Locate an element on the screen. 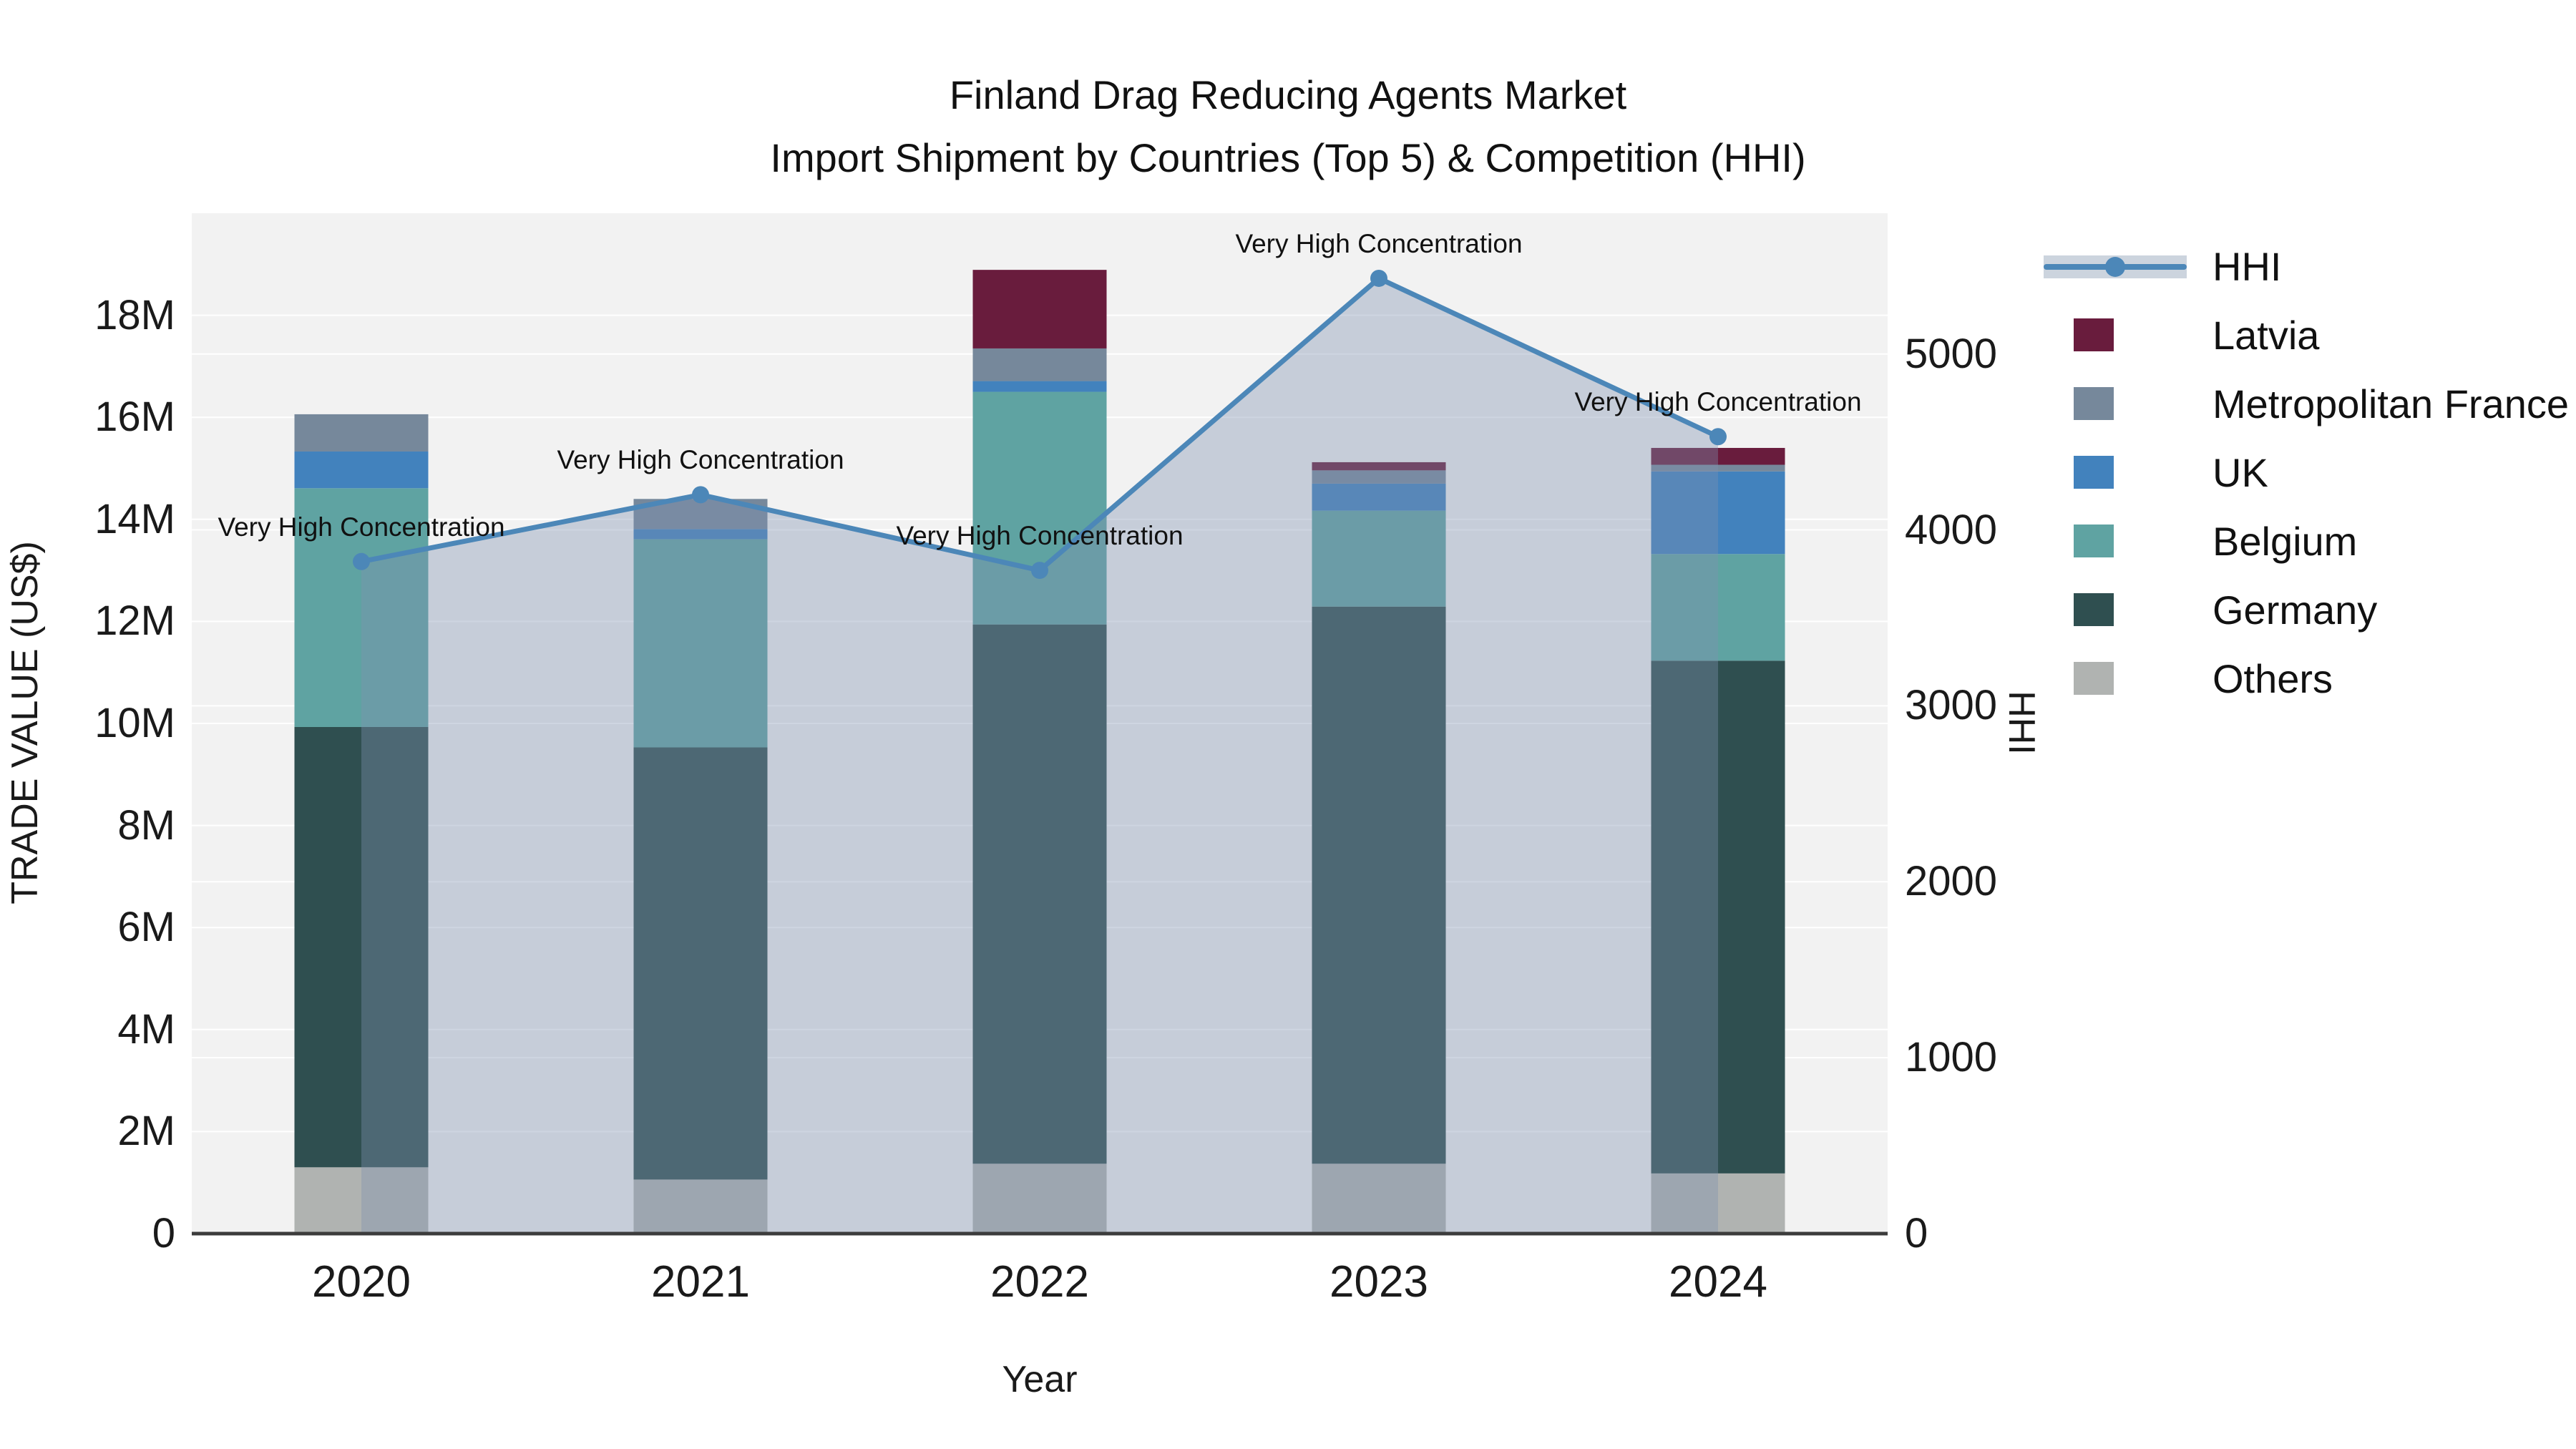  x-axis-title: Year is located at coordinates (1040, 1379).